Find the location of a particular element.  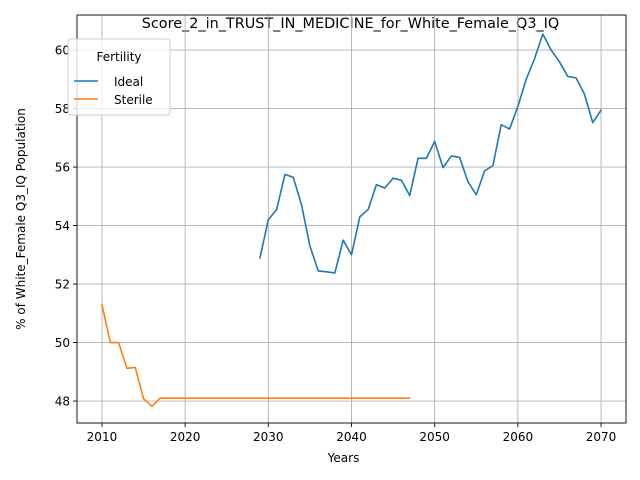

y-tick-label: 54 is located at coordinates (62, 226).